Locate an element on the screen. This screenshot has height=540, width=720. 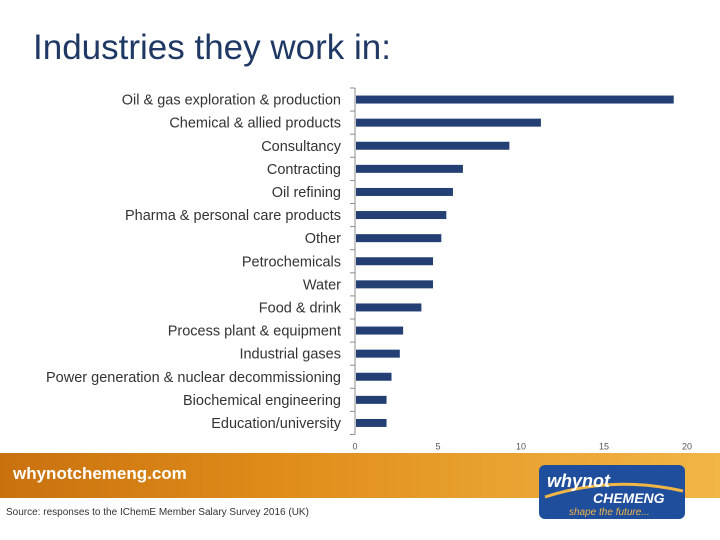
x-tick-label: 10 is located at coordinates (521, 447).